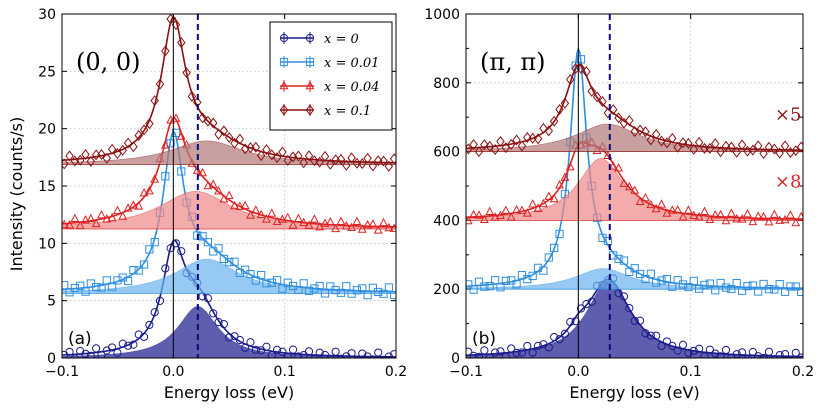 The image size is (830, 414). Describe the element at coordinates (466, 372) in the screenshot. I see `x-tick-label: −0.1` at that location.